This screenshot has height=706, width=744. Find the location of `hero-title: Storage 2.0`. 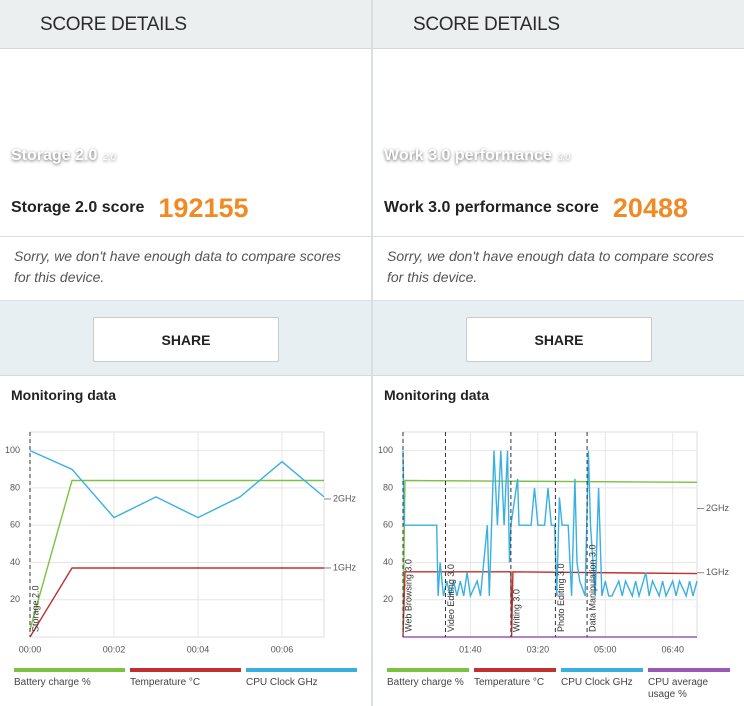

hero-title: Storage 2.0 is located at coordinates (54, 155).